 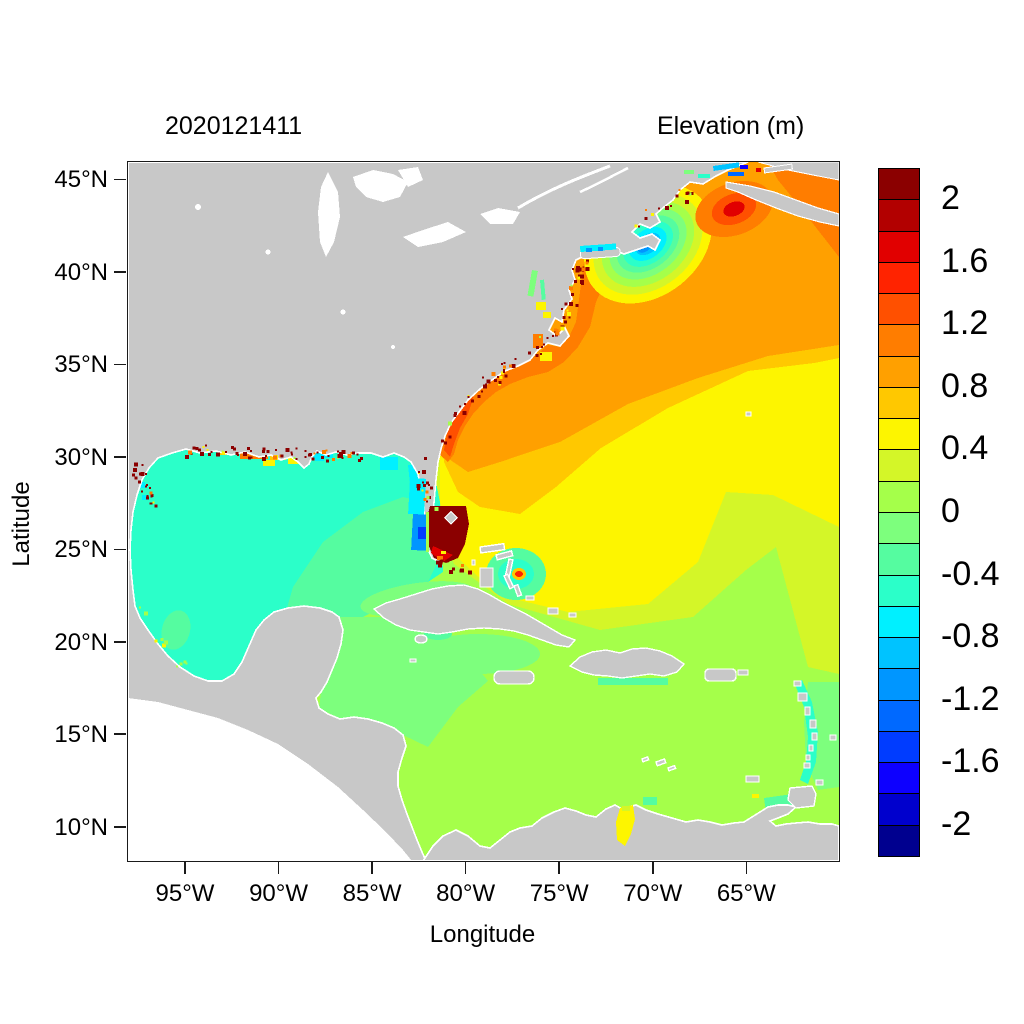 What do you see at coordinates (357, 258) in the screenshot?
I see `great-lakes` at bounding box center [357, 258].